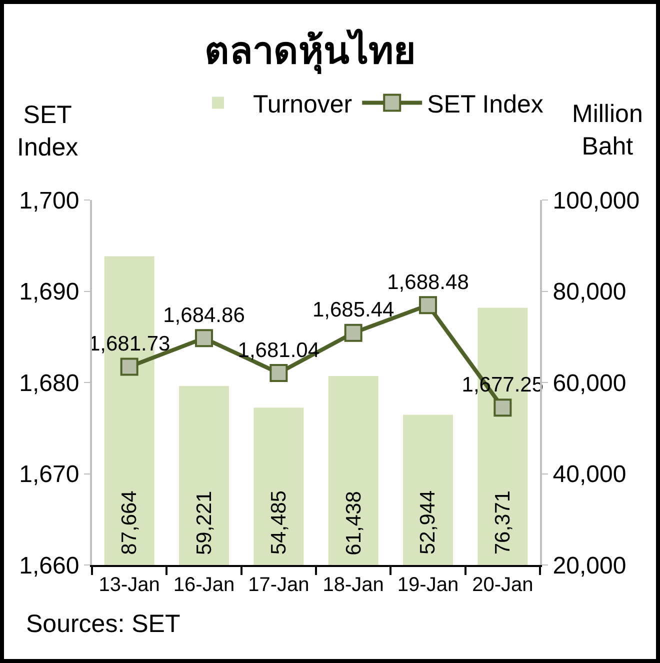 This screenshot has width=660, height=663. Describe the element at coordinates (353, 310) in the screenshot. I see `data-label: 1,685.44` at that location.